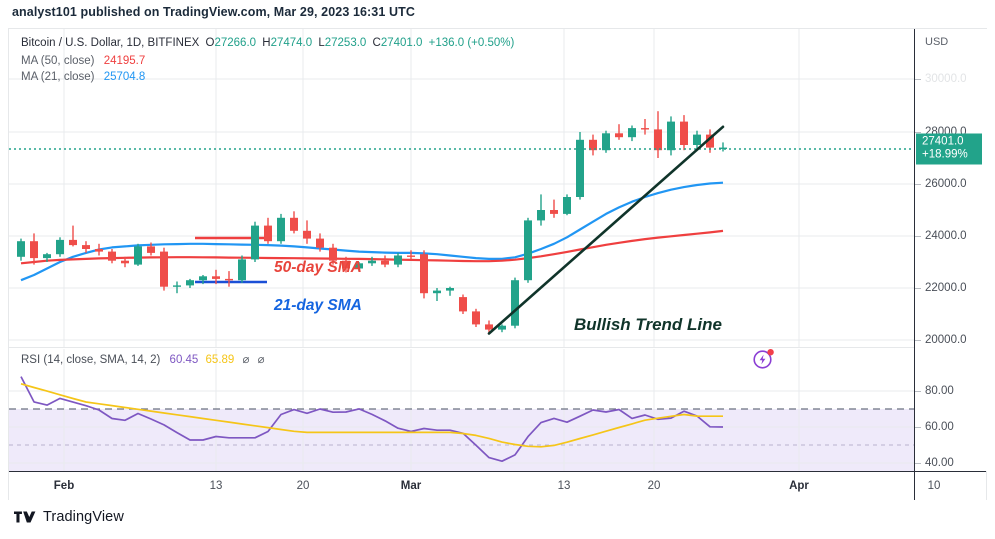  What do you see at coordinates (914, 485) in the screenshot?
I see `axis-corner-divider` at bounding box center [914, 485].